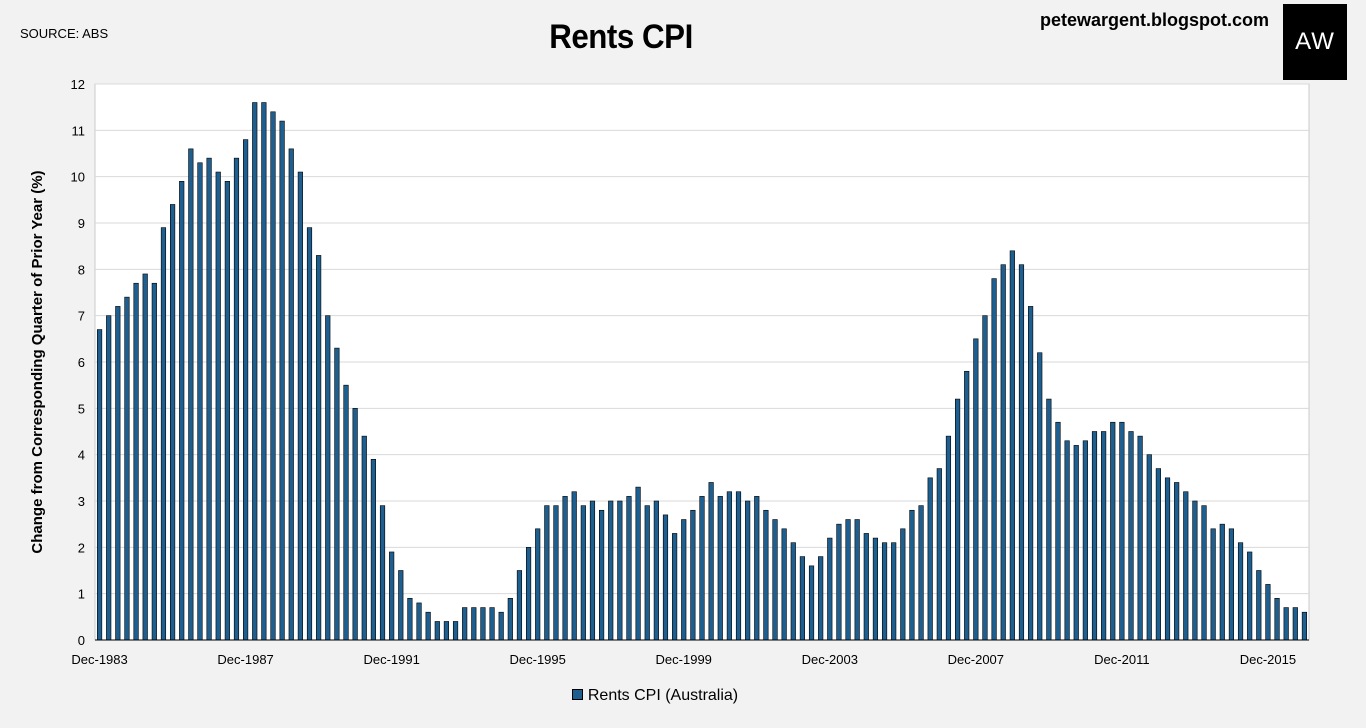 The width and height of the screenshot is (1366, 728). Describe the element at coordinates (99, 659) in the screenshot. I see `x-tick-label: Dec-1983` at that location.